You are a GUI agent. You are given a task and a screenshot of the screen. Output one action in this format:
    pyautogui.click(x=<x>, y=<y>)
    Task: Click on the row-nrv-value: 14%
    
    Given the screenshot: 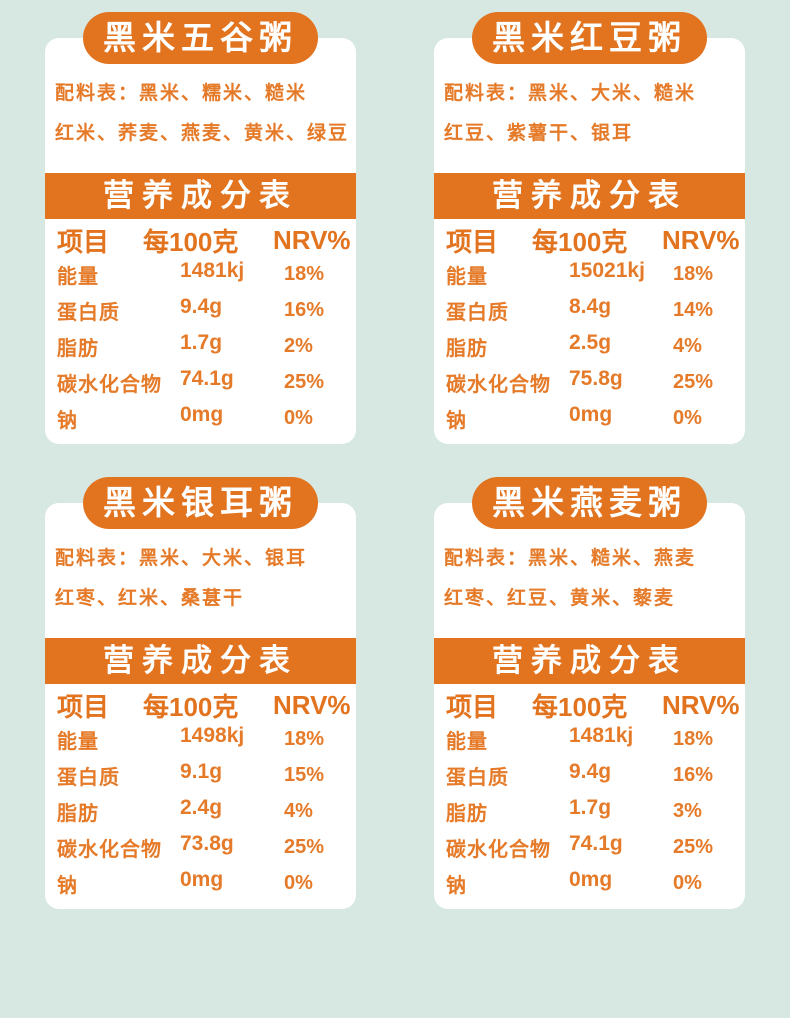 What is the action you would take?
    pyautogui.click(x=693, y=309)
    